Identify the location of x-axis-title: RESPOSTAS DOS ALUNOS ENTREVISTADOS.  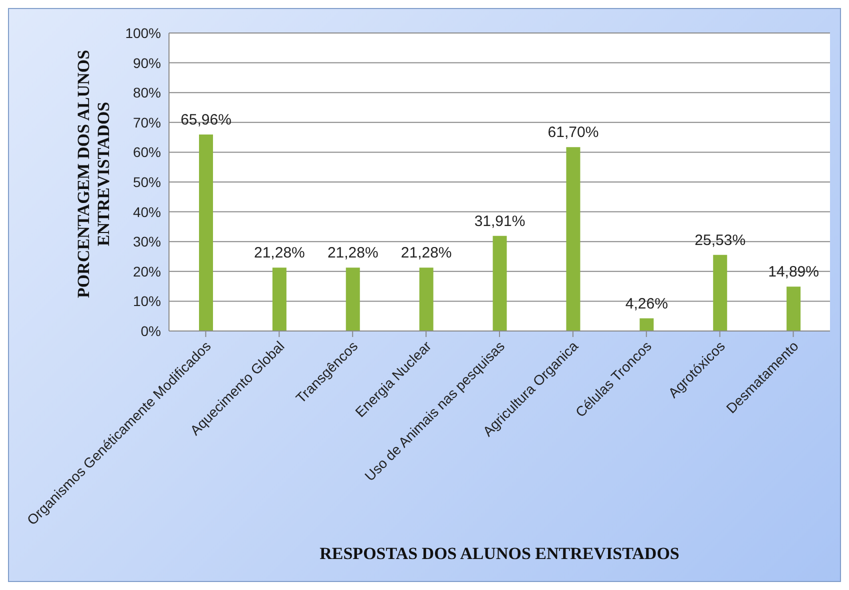
(500, 553).